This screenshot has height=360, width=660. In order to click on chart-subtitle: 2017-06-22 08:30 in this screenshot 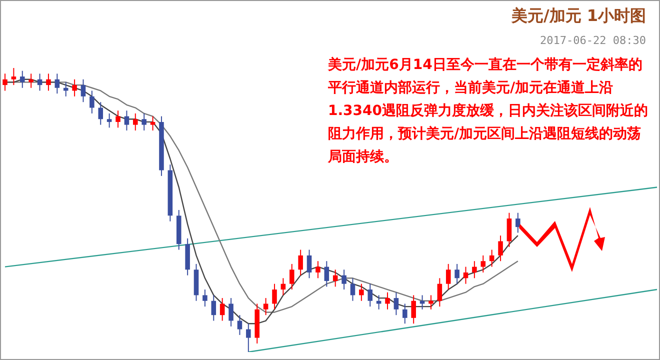, I will do `click(593, 40)`.